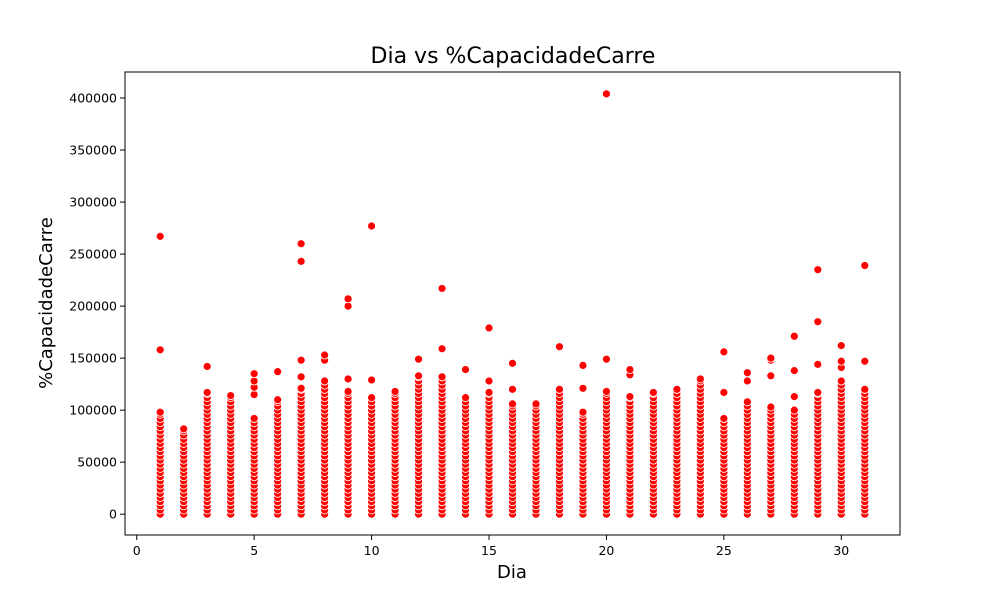 The image size is (1000, 600). I want to click on y-tick-label: 0, so click(113, 514).